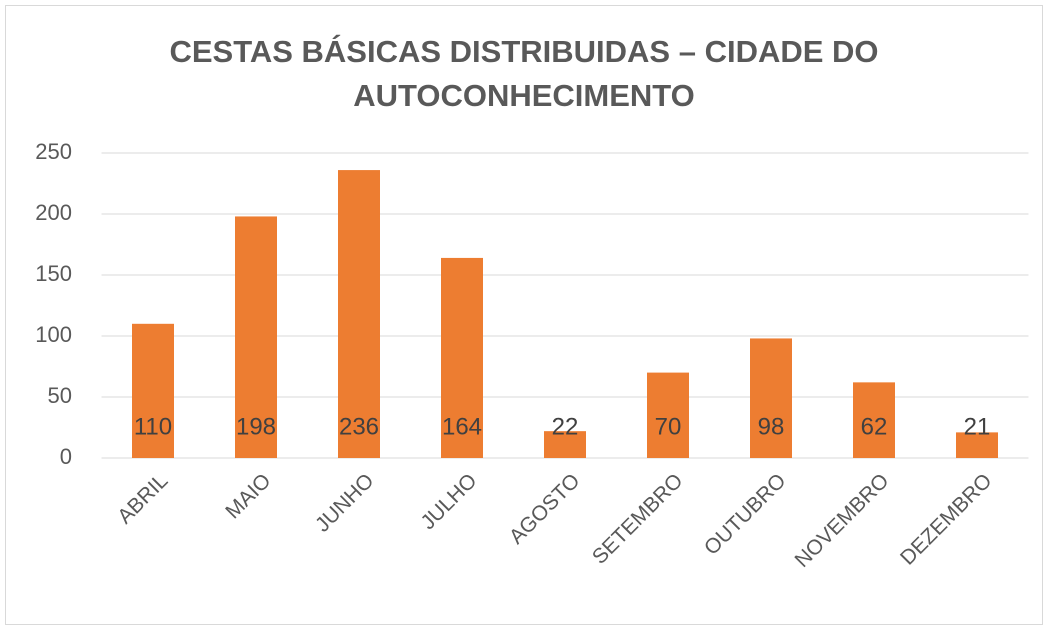  What do you see at coordinates (53, 273) in the screenshot?
I see `y-tick-label: 150` at bounding box center [53, 273].